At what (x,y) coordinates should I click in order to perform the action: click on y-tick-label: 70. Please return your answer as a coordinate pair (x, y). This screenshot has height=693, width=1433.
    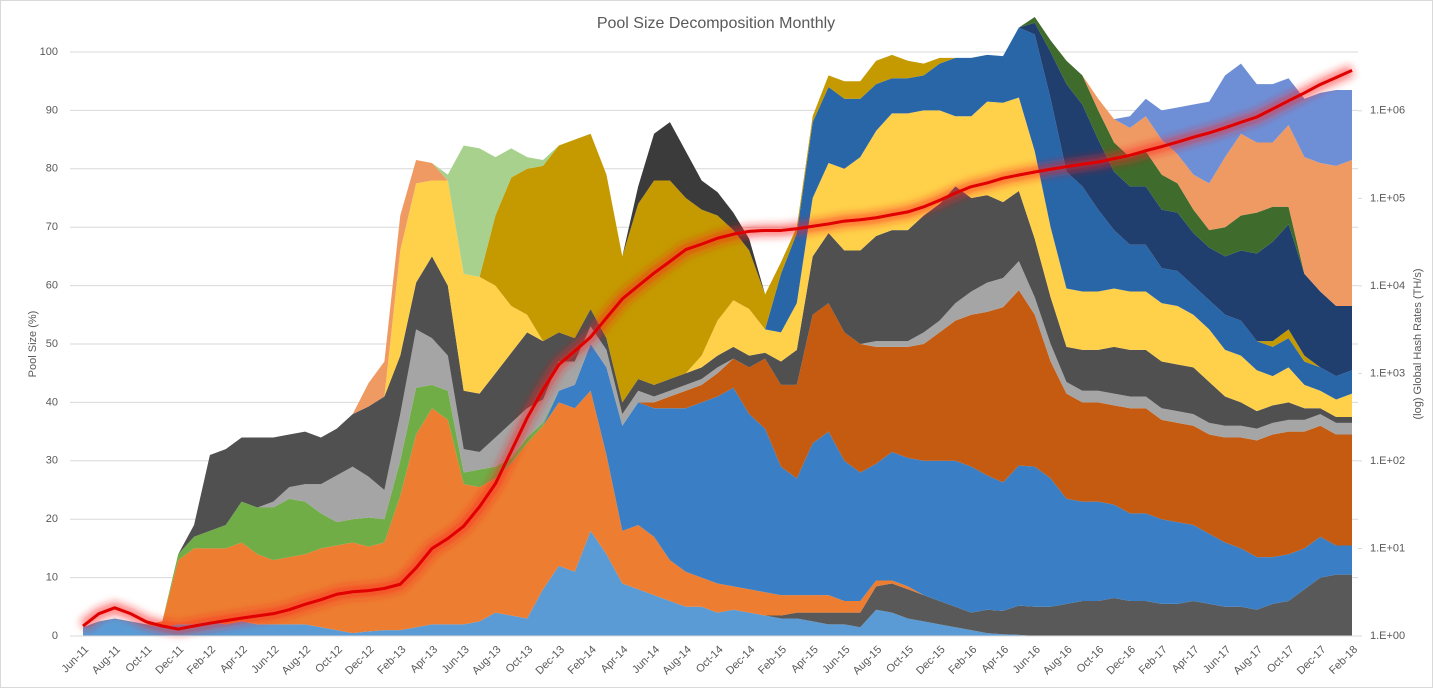
    Looking at the image, I should click on (52, 227).